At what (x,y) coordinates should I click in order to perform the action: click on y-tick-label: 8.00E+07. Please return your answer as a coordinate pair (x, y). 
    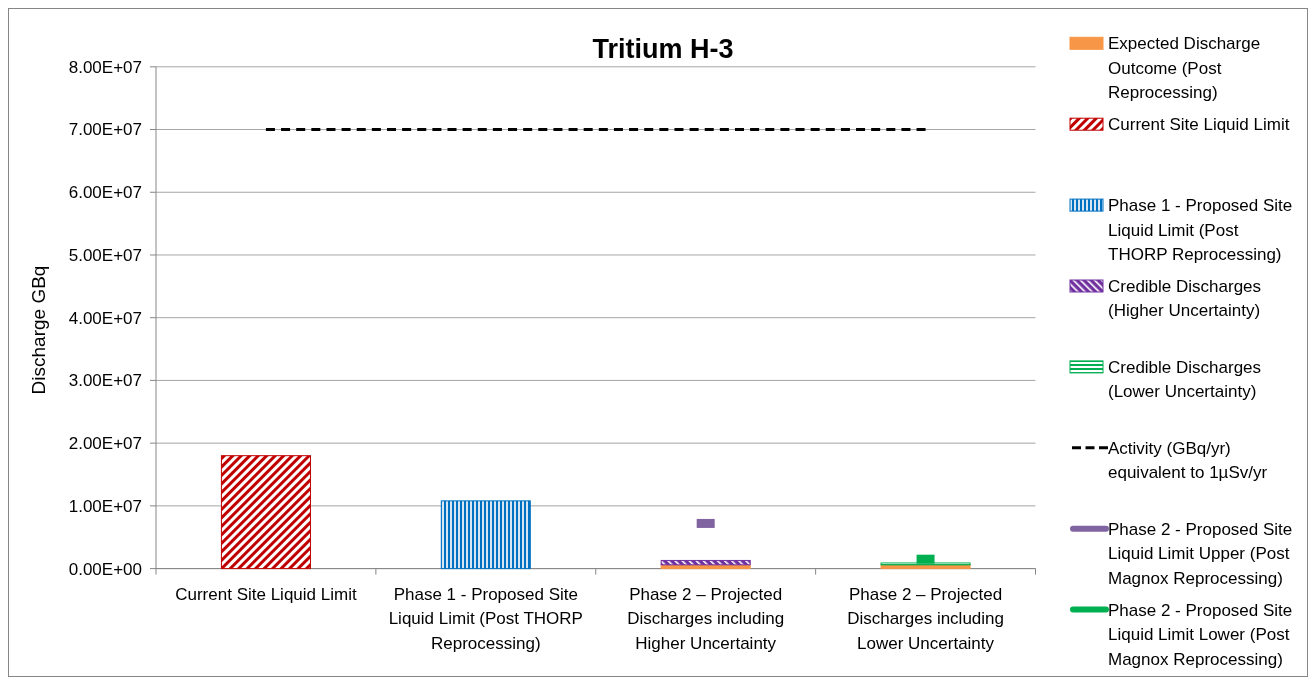
    Looking at the image, I should click on (105, 67).